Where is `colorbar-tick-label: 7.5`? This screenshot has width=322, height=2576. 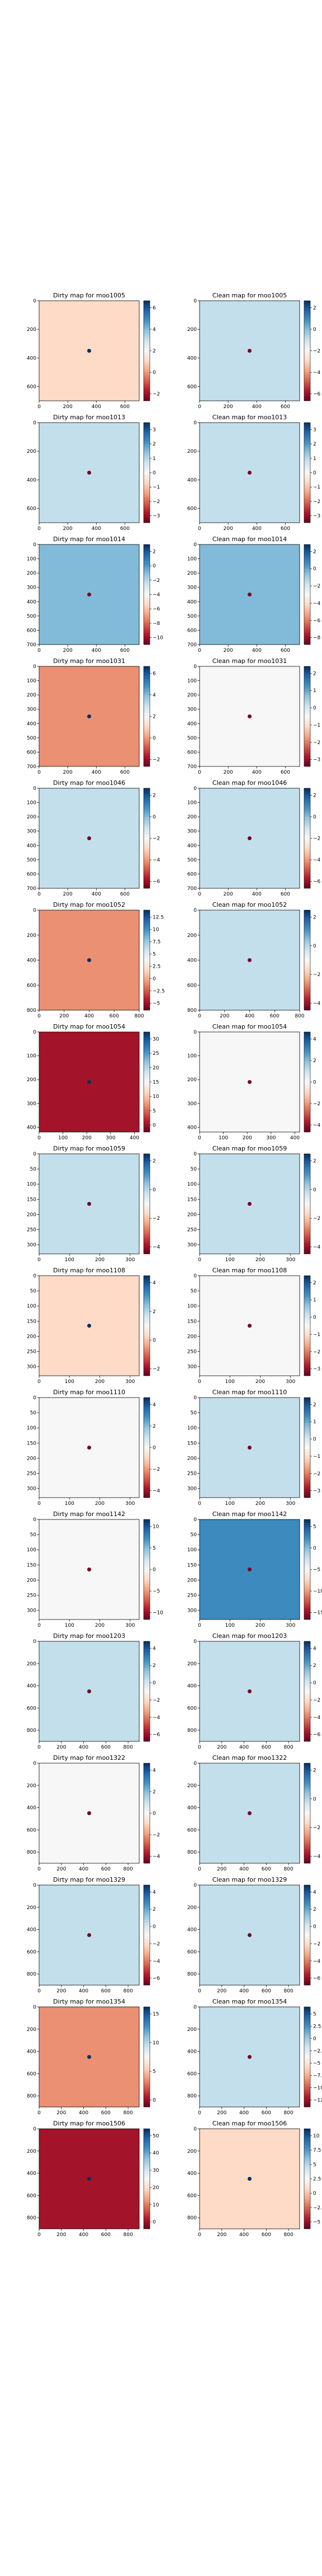 colorbar-tick-label: 7.5 is located at coordinates (156, 942).